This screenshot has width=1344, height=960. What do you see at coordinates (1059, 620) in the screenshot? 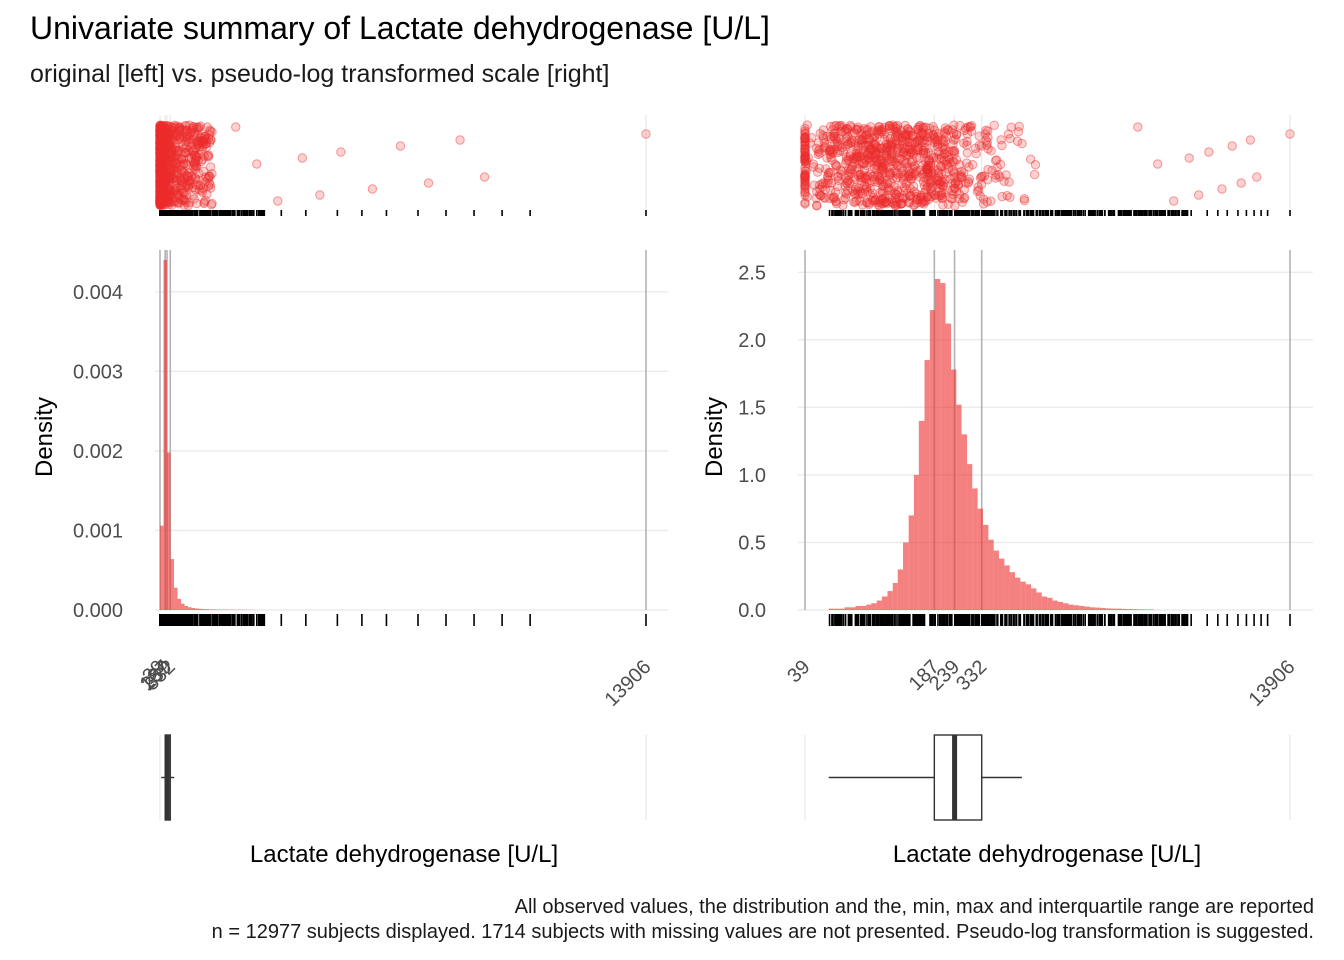
I see `rug-marks` at bounding box center [1059, 620].